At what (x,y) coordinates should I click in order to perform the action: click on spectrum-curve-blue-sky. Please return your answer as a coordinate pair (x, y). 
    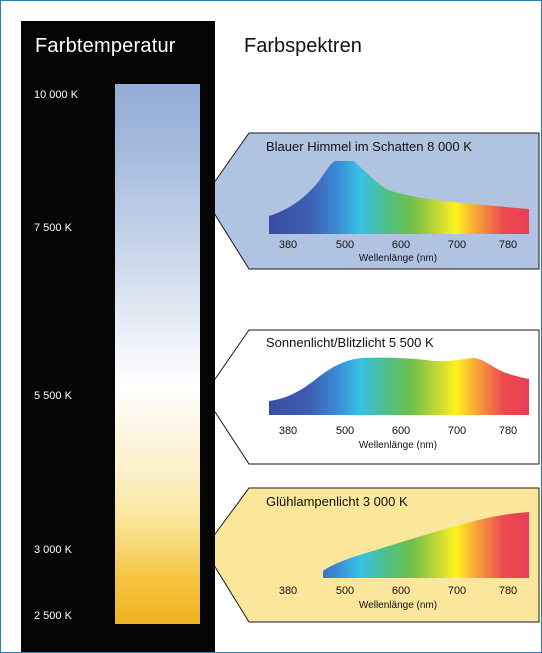
    Looking at the image, I should click on (399, 197).